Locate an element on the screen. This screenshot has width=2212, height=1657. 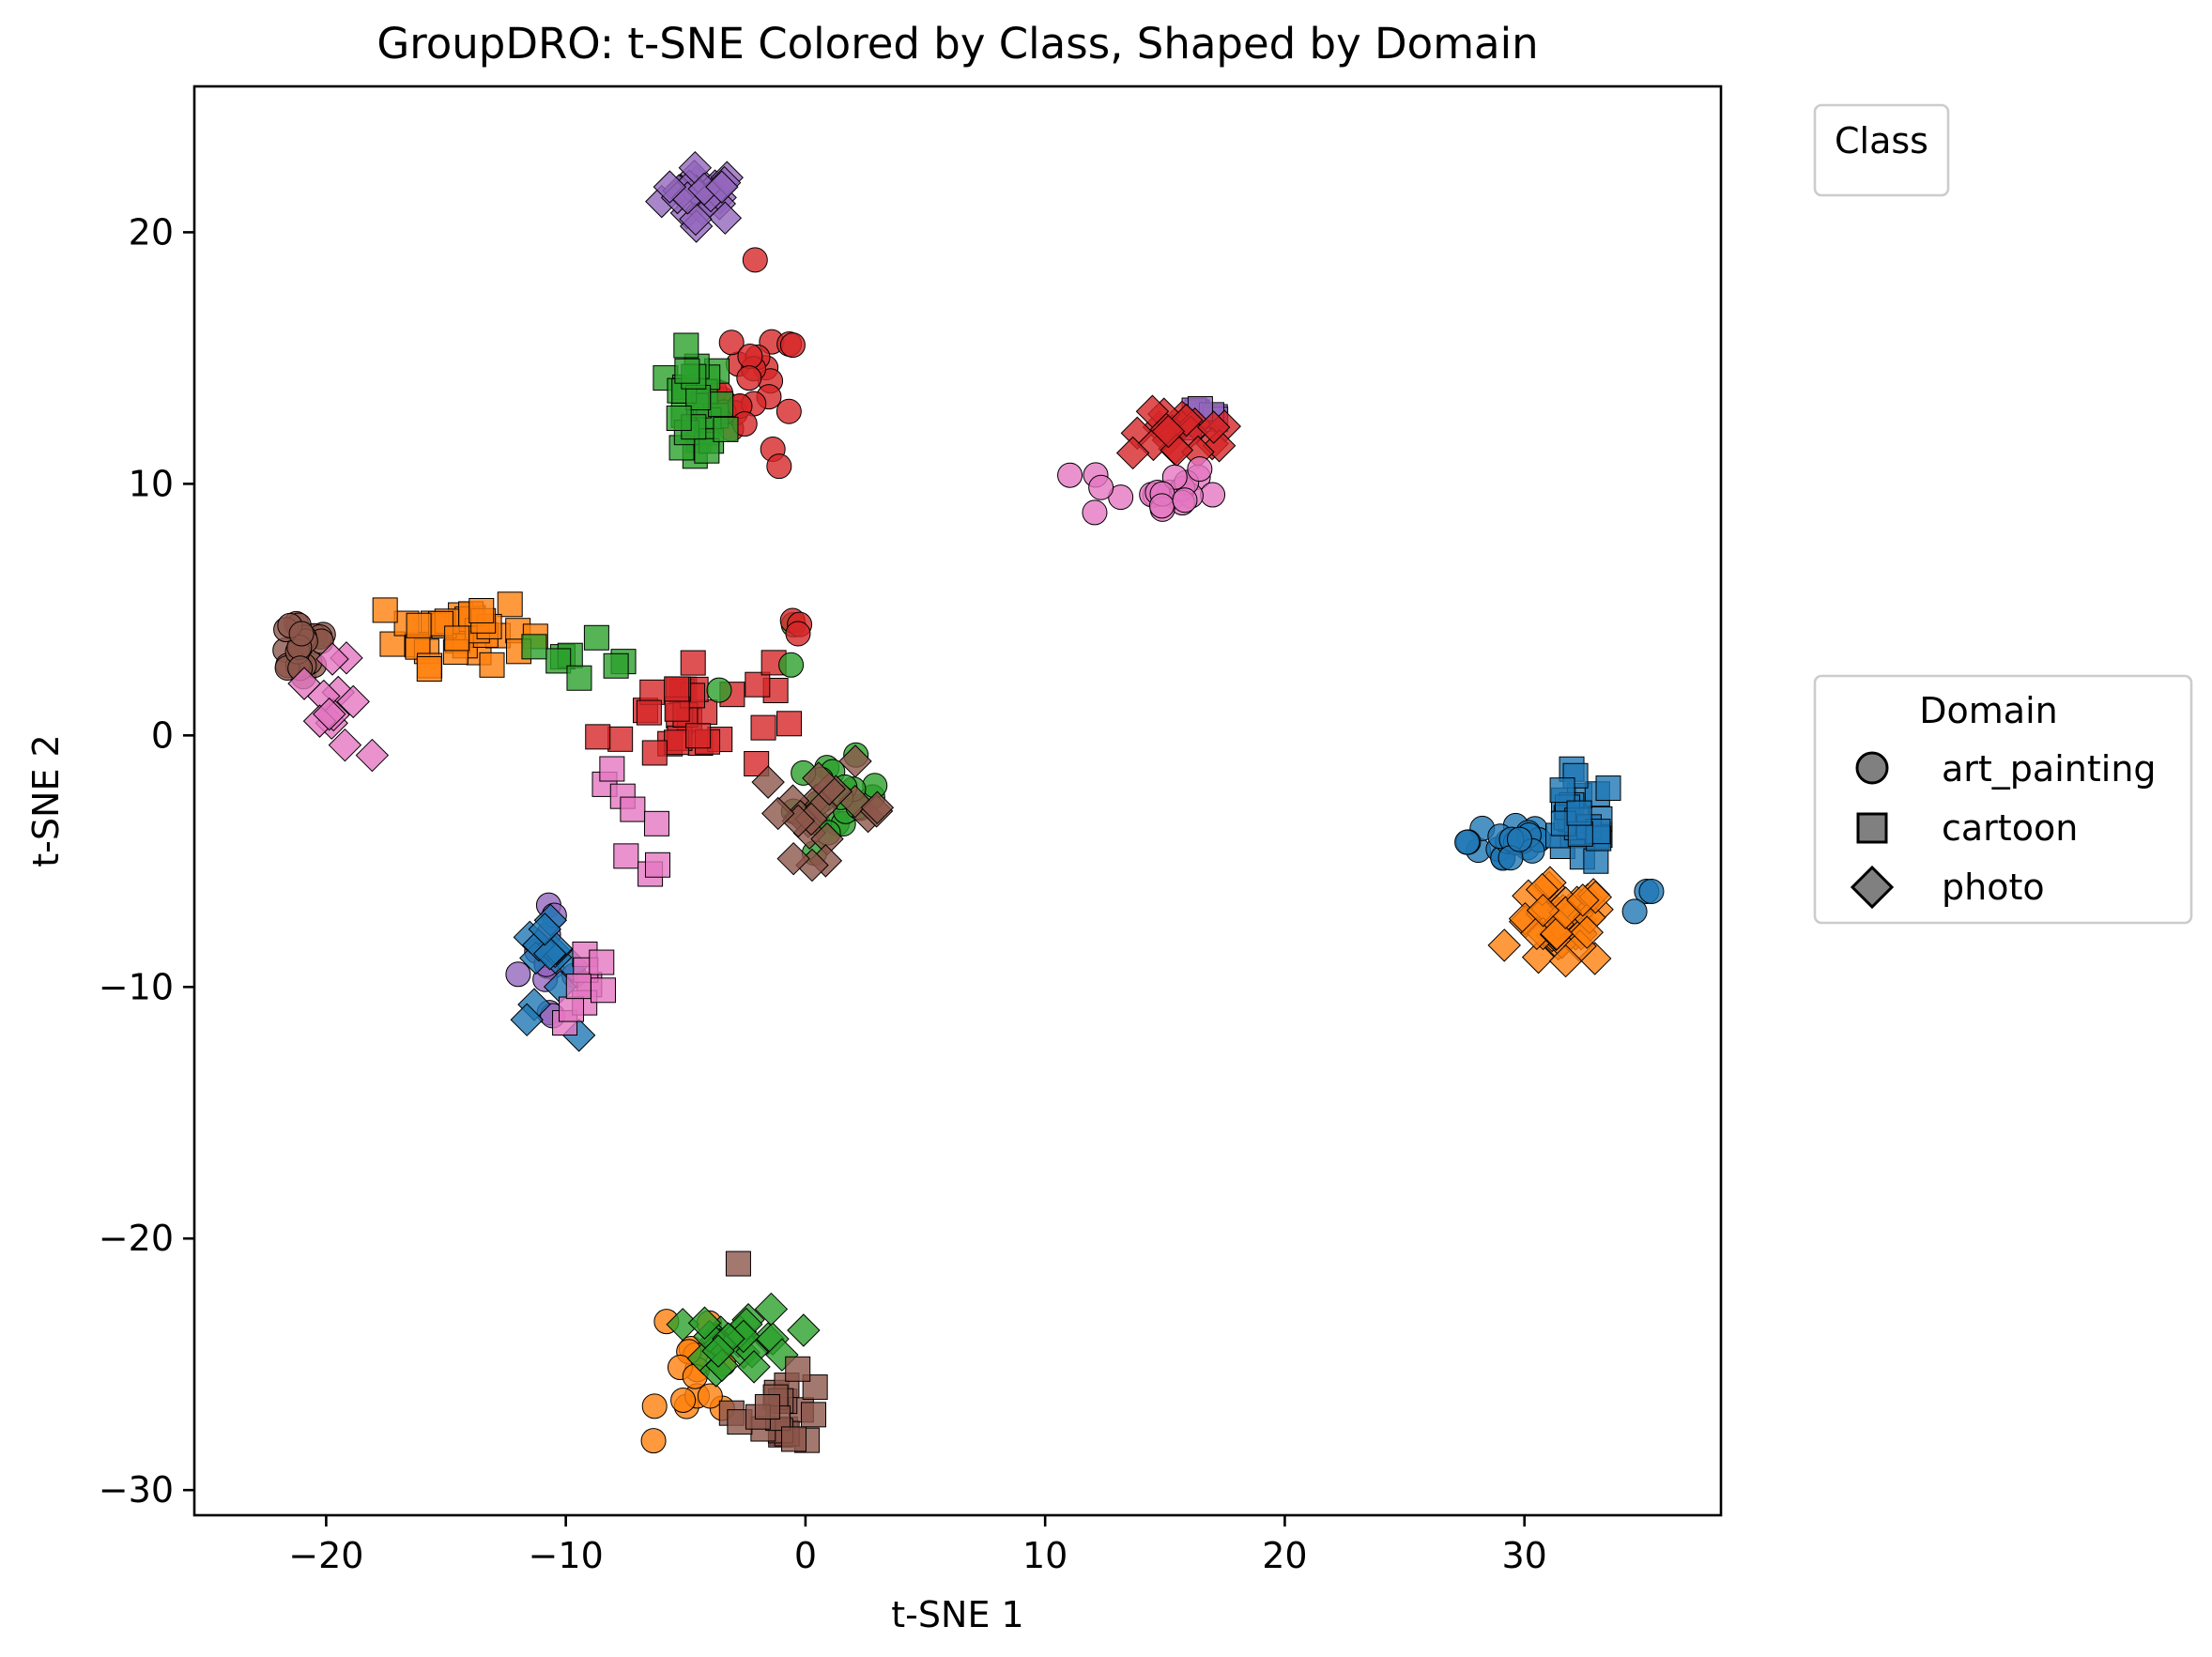
class-legend-title: Class is located at coordinates (1881, 141).